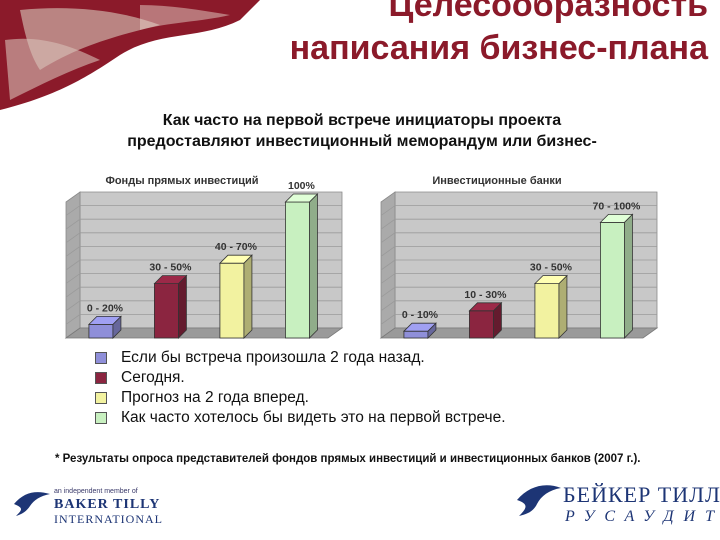  What do you see at coordinates (108, 519) in the screenshot?
I see `logo-sub: INTERNATIONAL` at bounding box center [108, 519].